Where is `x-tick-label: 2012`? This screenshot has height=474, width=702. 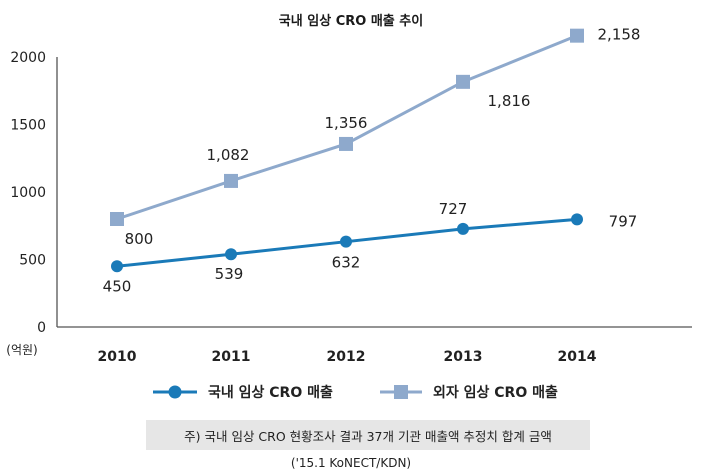
x-tick-label: 2012 is located at coordinates (346, 357).